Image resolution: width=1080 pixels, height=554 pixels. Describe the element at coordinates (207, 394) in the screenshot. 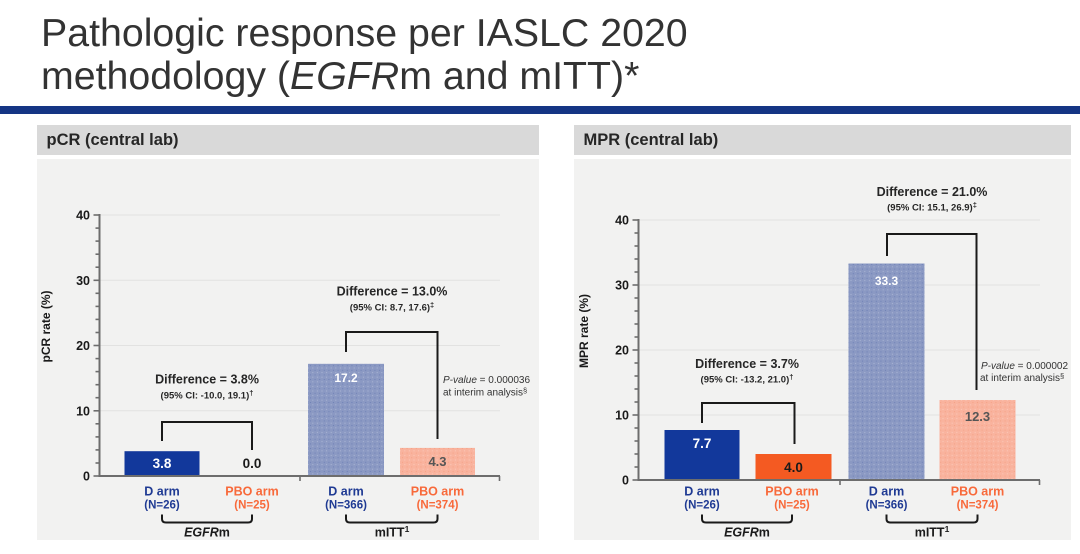

I see `svg-text: (95% CI: -10.0, 19.1)†` at that location.